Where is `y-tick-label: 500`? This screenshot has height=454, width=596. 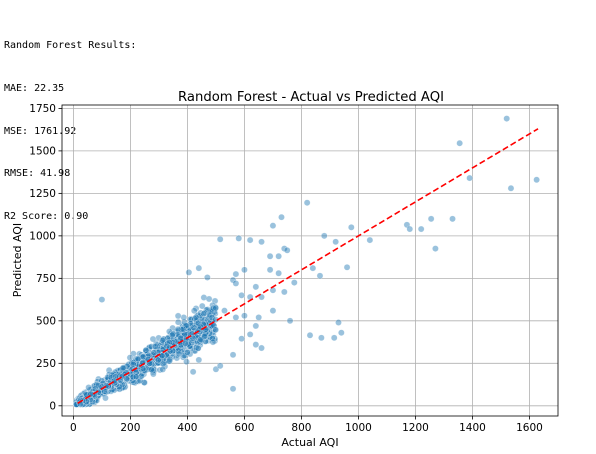 y-tick-label: 500 is located at coordinates (46, 322).